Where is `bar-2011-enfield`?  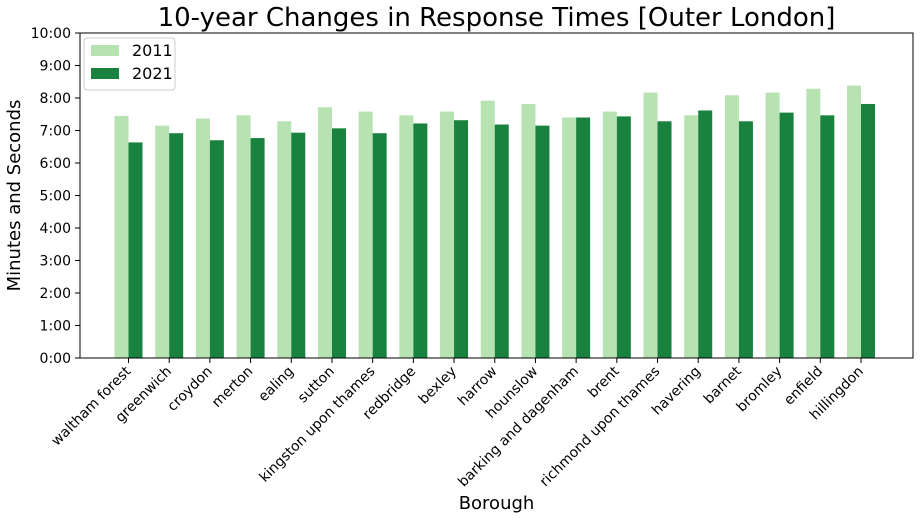
bar-2011-enfield is located at coordinates (813, 223).